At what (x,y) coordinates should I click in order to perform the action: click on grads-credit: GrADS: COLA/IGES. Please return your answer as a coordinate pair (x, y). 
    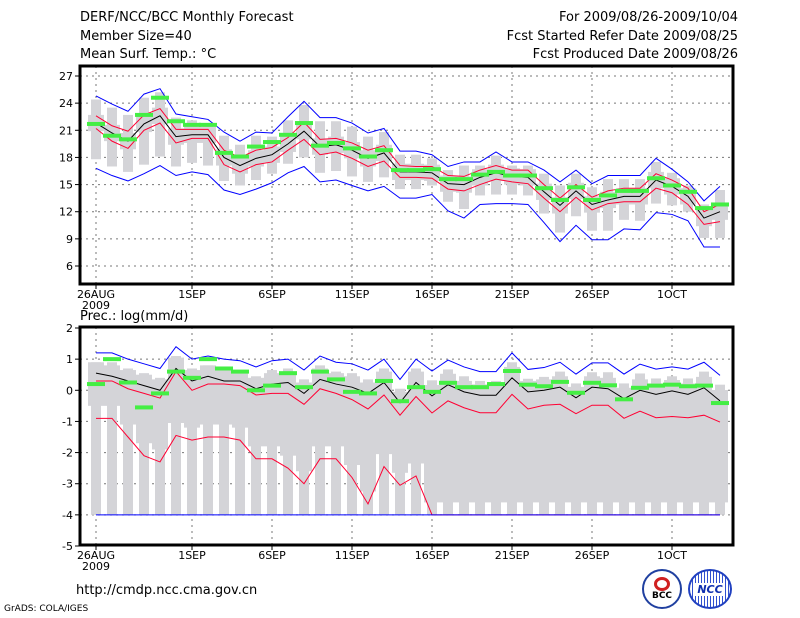
    Looking at the image, I should click on (46, 609).